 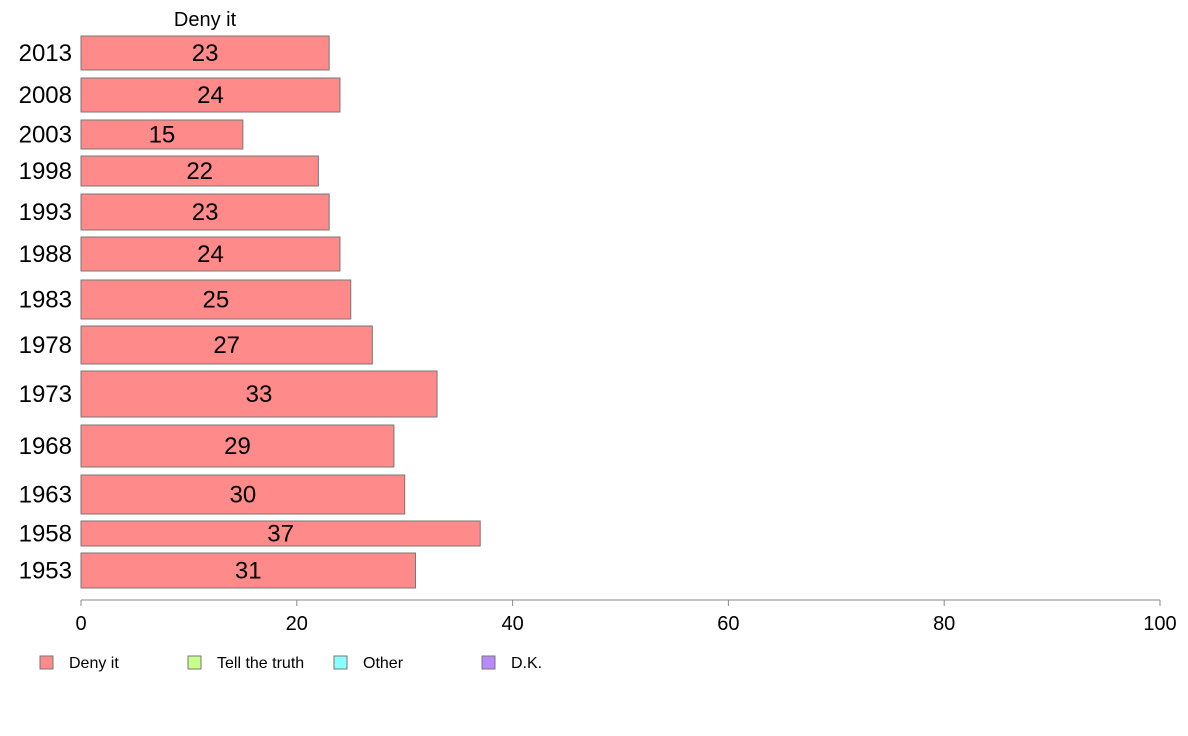 I want to click on bar-1983, so click(x=216, y=299).